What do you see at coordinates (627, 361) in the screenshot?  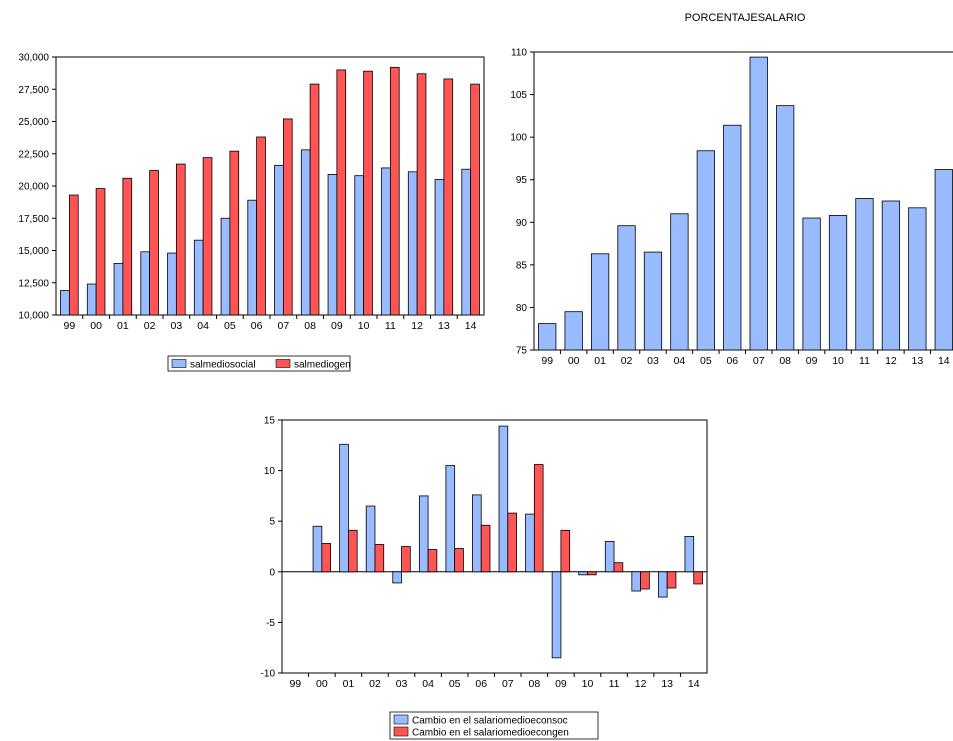 I see `x-tick-label: 02` at bounding box center [627, 361].